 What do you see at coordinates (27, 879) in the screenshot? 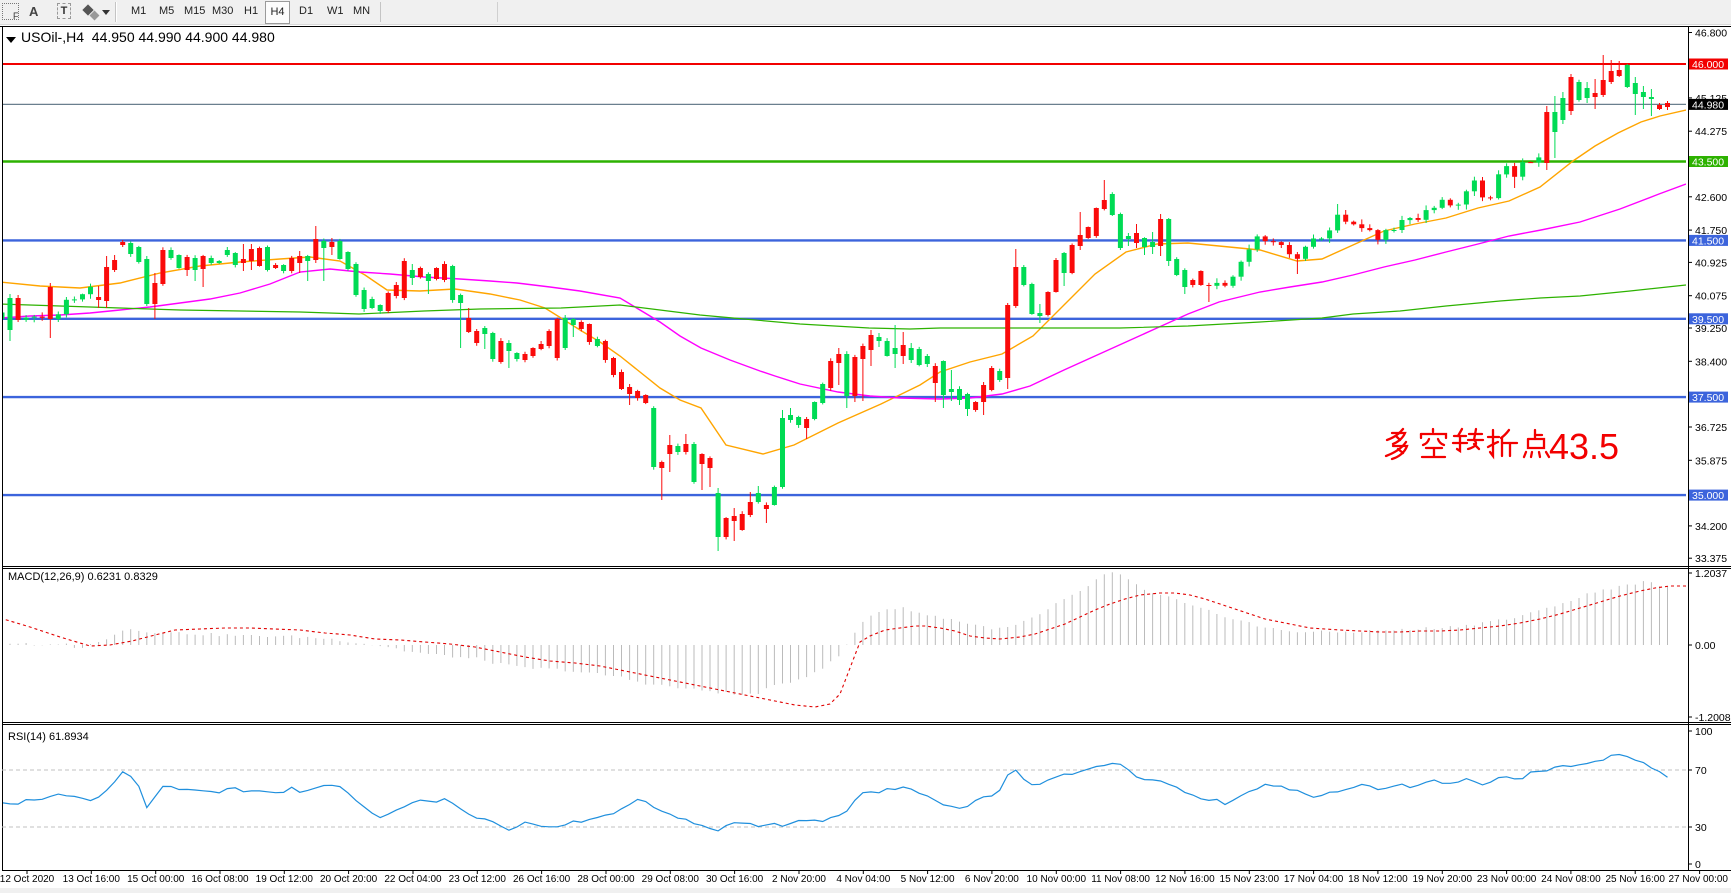
I see `svg-text: 12 Oct 2020` at bounding box center [27, 879].